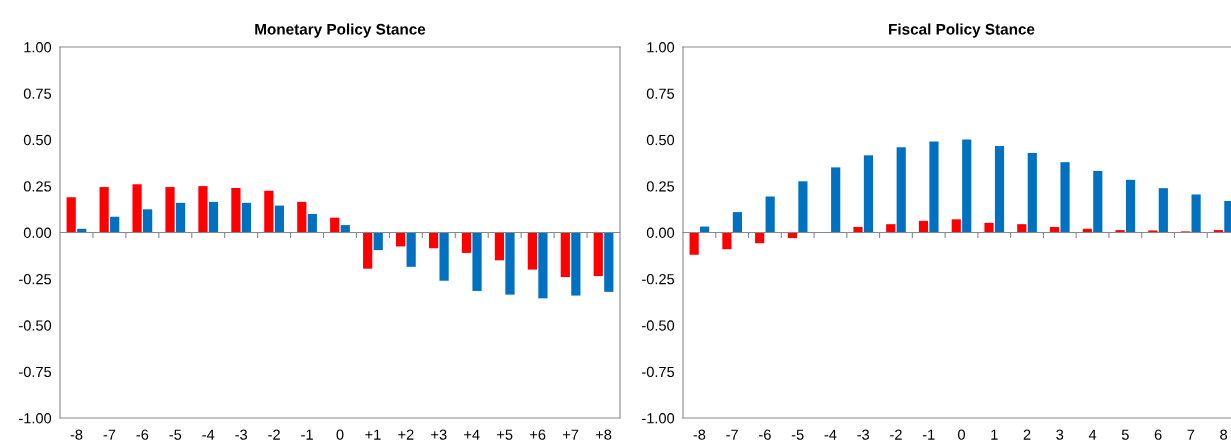  What do you see at coordinates (603, 434) in the screenshot?
I see `x-tick-label: +8` at bounding box center [603, 434].